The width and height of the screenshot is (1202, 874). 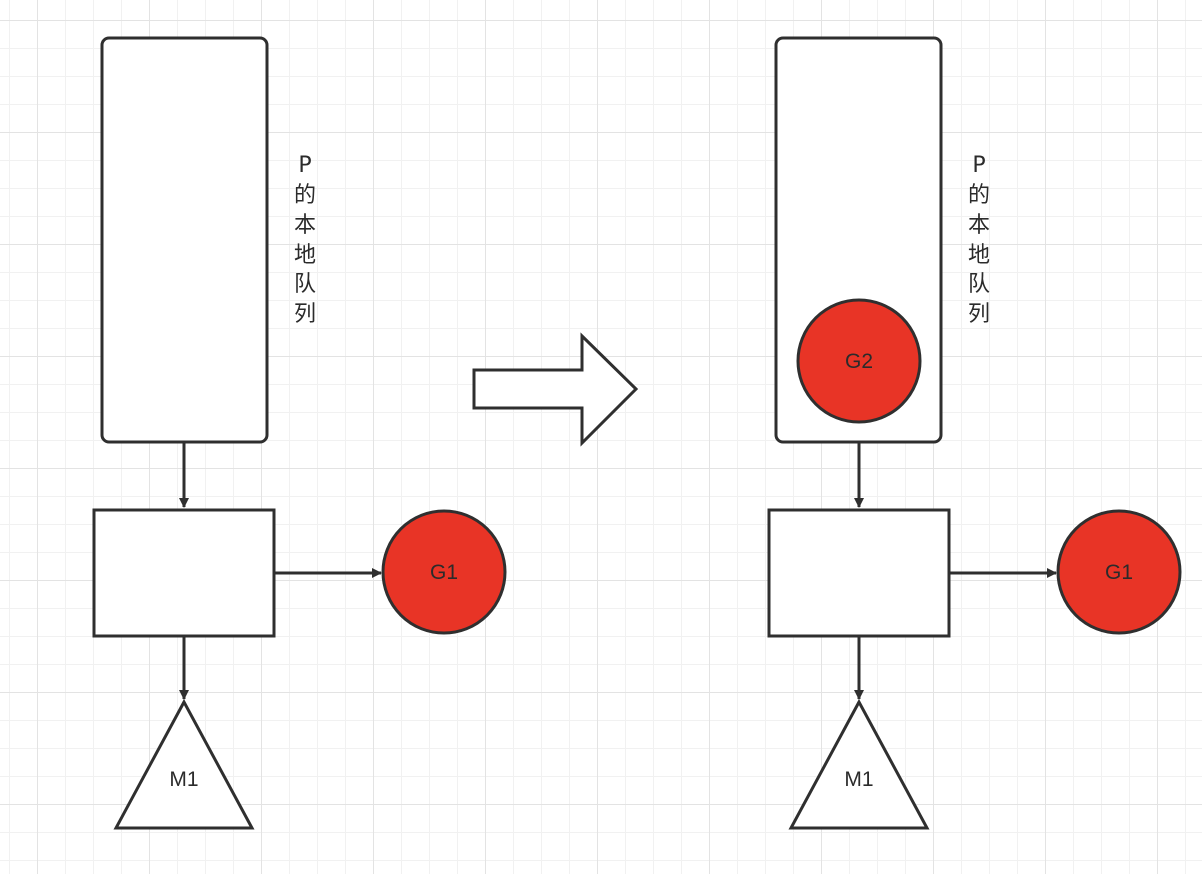 What do you see at coordinates (305, 195) in the screenshot?
I see `left-queue-label-char: 的` at bounding box center [305, 195].